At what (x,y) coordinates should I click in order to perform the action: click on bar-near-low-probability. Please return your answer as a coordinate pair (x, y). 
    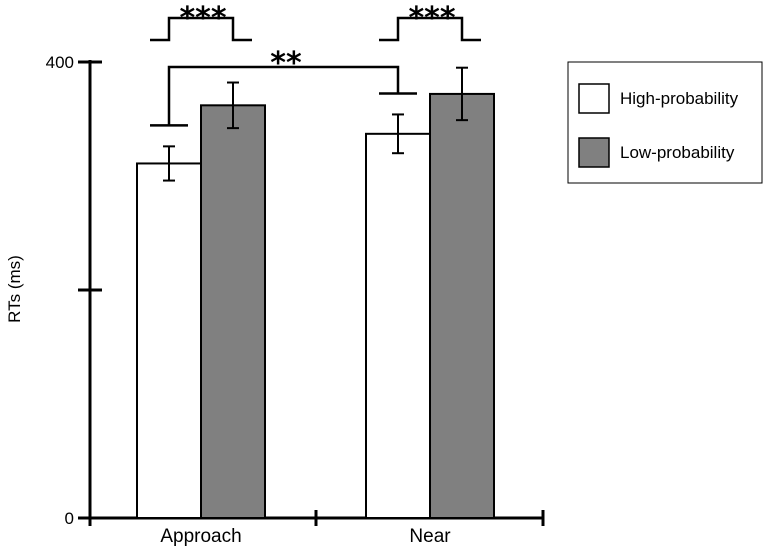
    Looking at the image, I should click on (462, 305).